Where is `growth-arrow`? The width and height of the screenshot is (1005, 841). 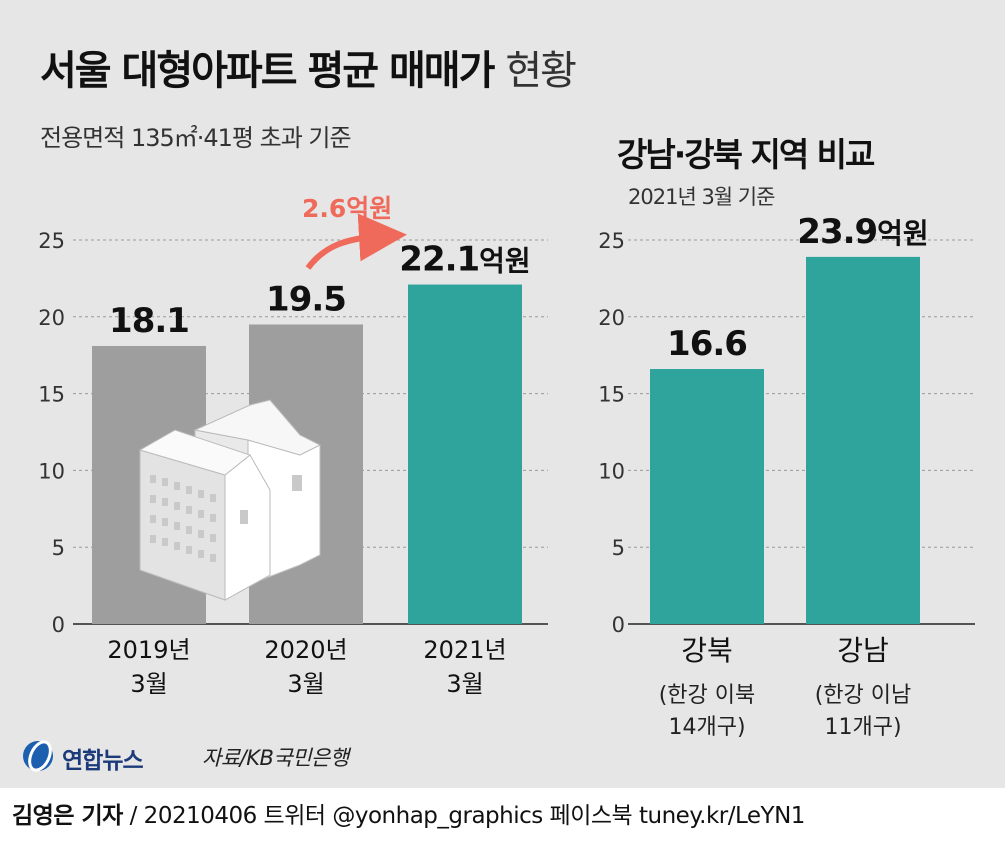
growth-arrow is located at coordinates (356, 241).